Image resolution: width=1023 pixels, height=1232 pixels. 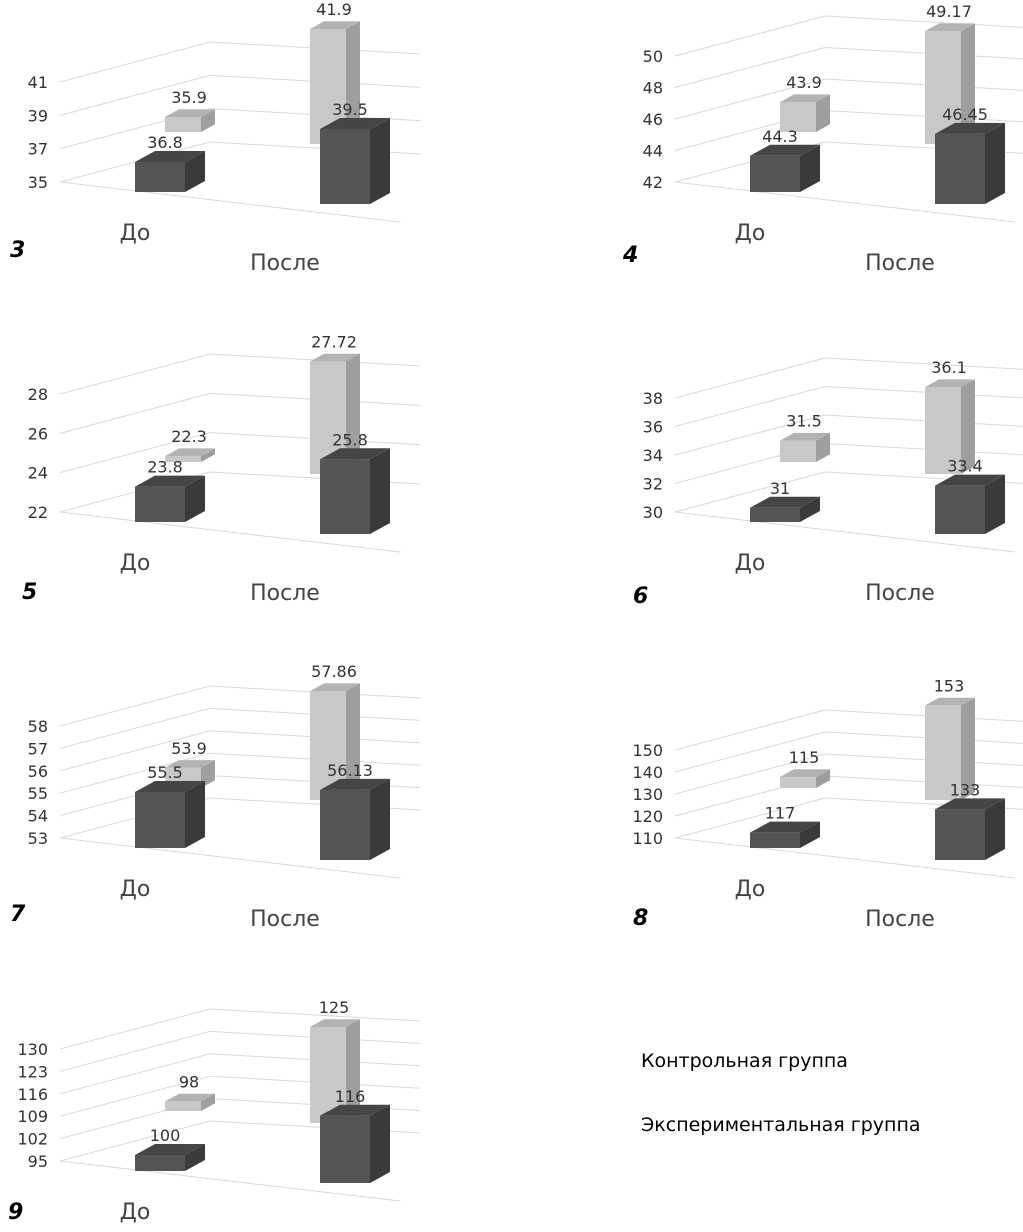 I want to click on y-tick-label: 46, so click(x=653, y=119).